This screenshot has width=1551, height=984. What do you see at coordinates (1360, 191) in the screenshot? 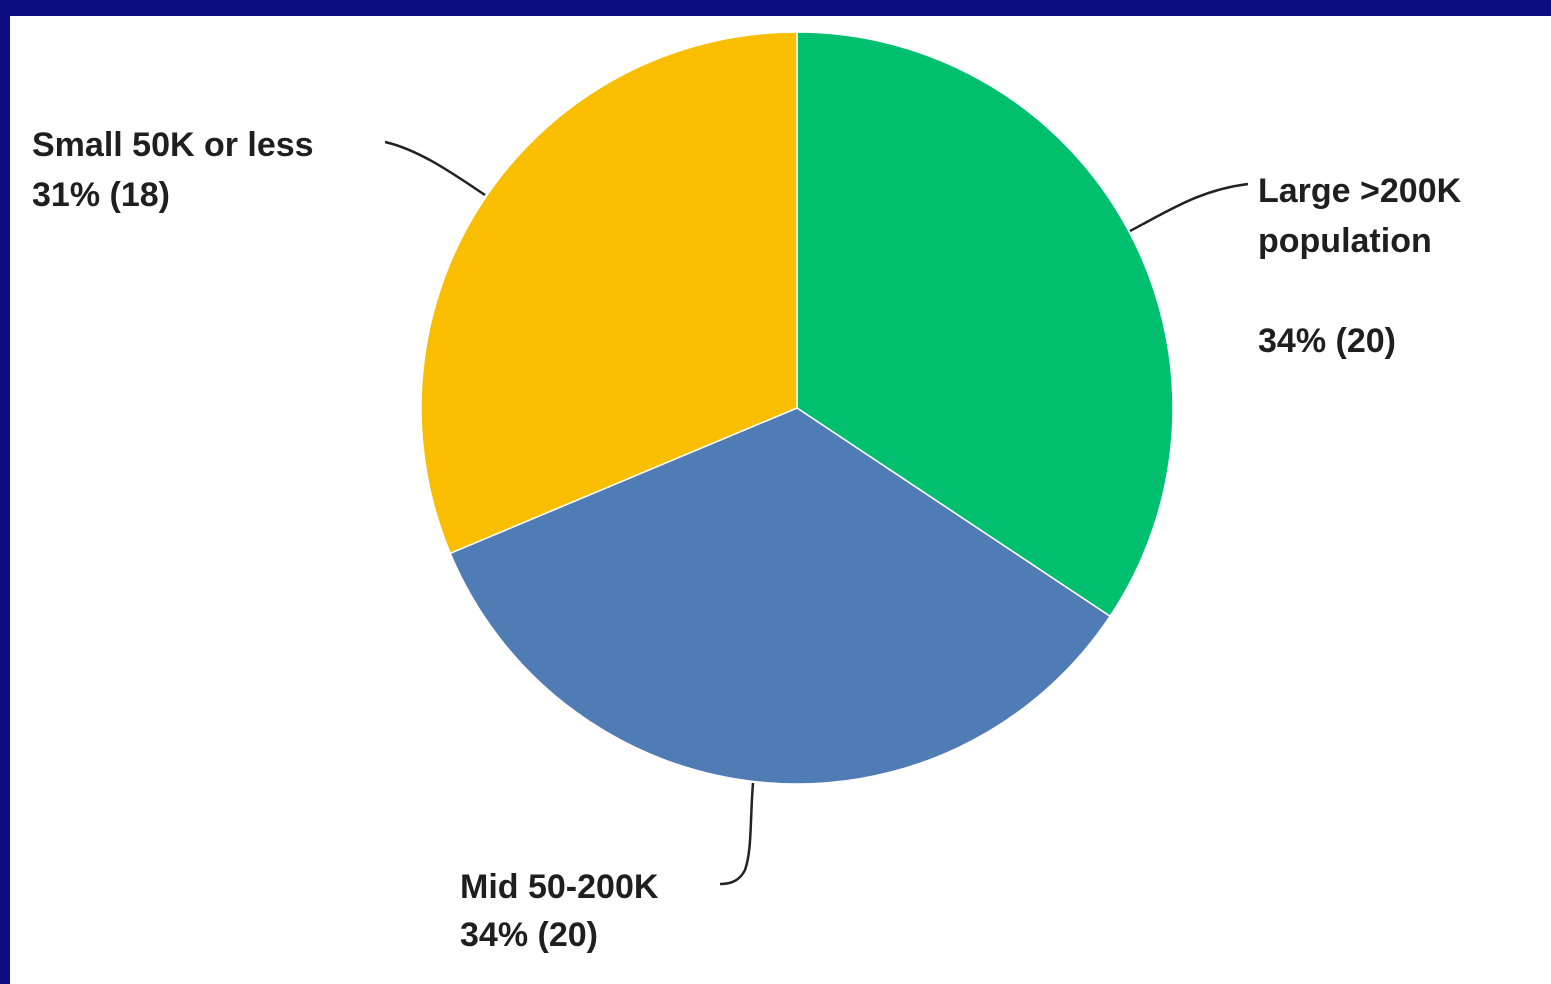
I see `slice-label-large-line1: Large >200K` at bounding box center [1360, 191].